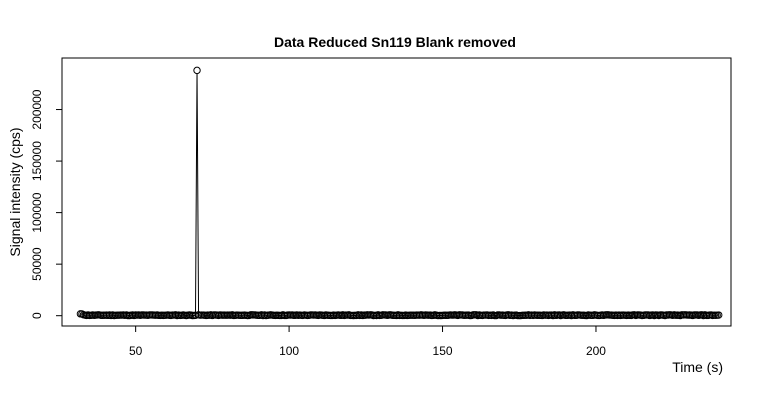  What do you see at coordinates (15, 191) in the screenshot?
I see `y-axis-label: Signal intensity (cps)` at bounding box center [15, 191].